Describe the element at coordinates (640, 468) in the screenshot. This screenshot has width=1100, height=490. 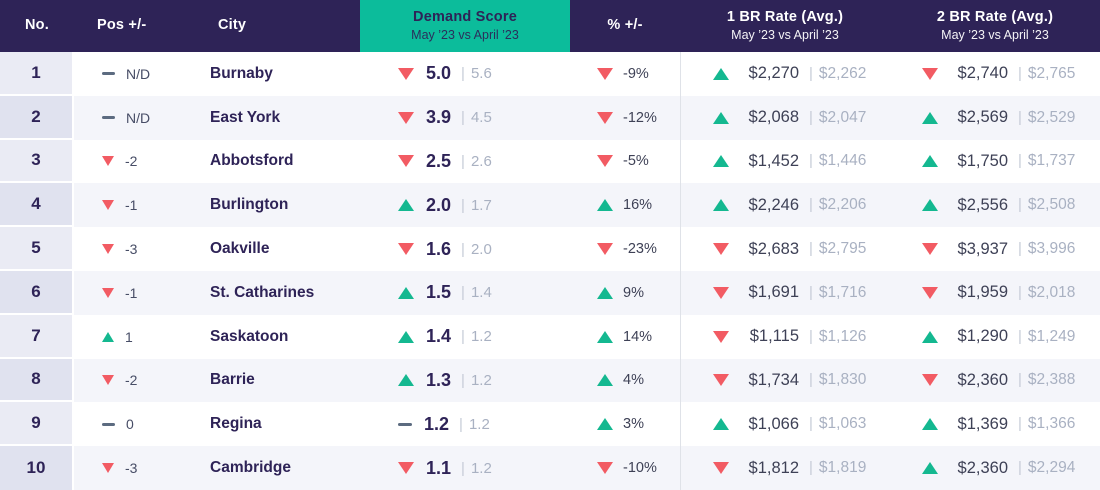
I see `percent-change-value: -10%` at that location.